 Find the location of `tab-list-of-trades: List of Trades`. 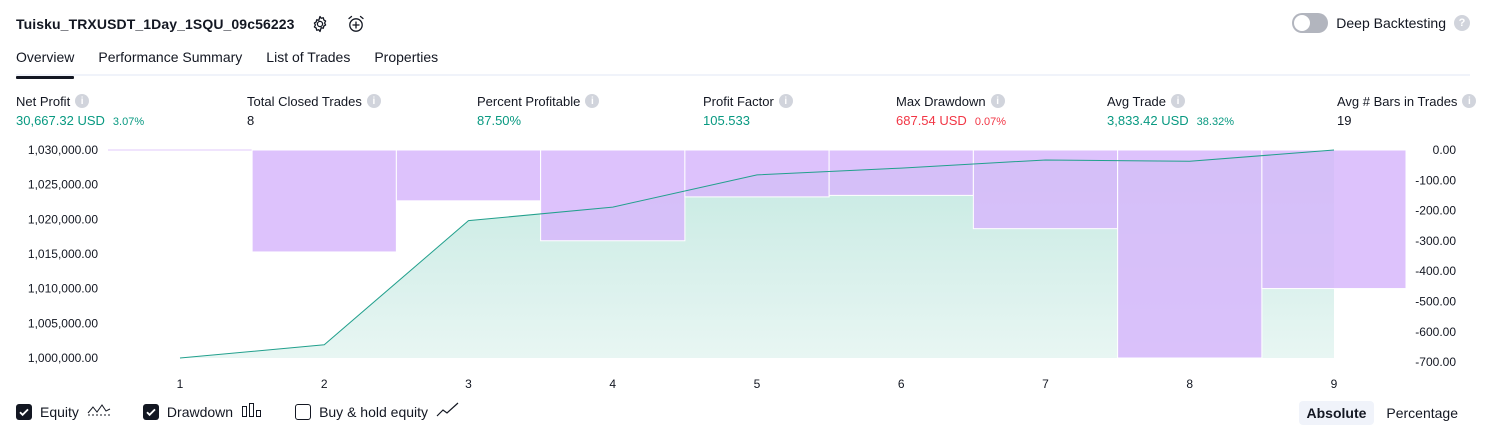

tab-list-of-trades: List of Trades is located at coordinates (308, 57).